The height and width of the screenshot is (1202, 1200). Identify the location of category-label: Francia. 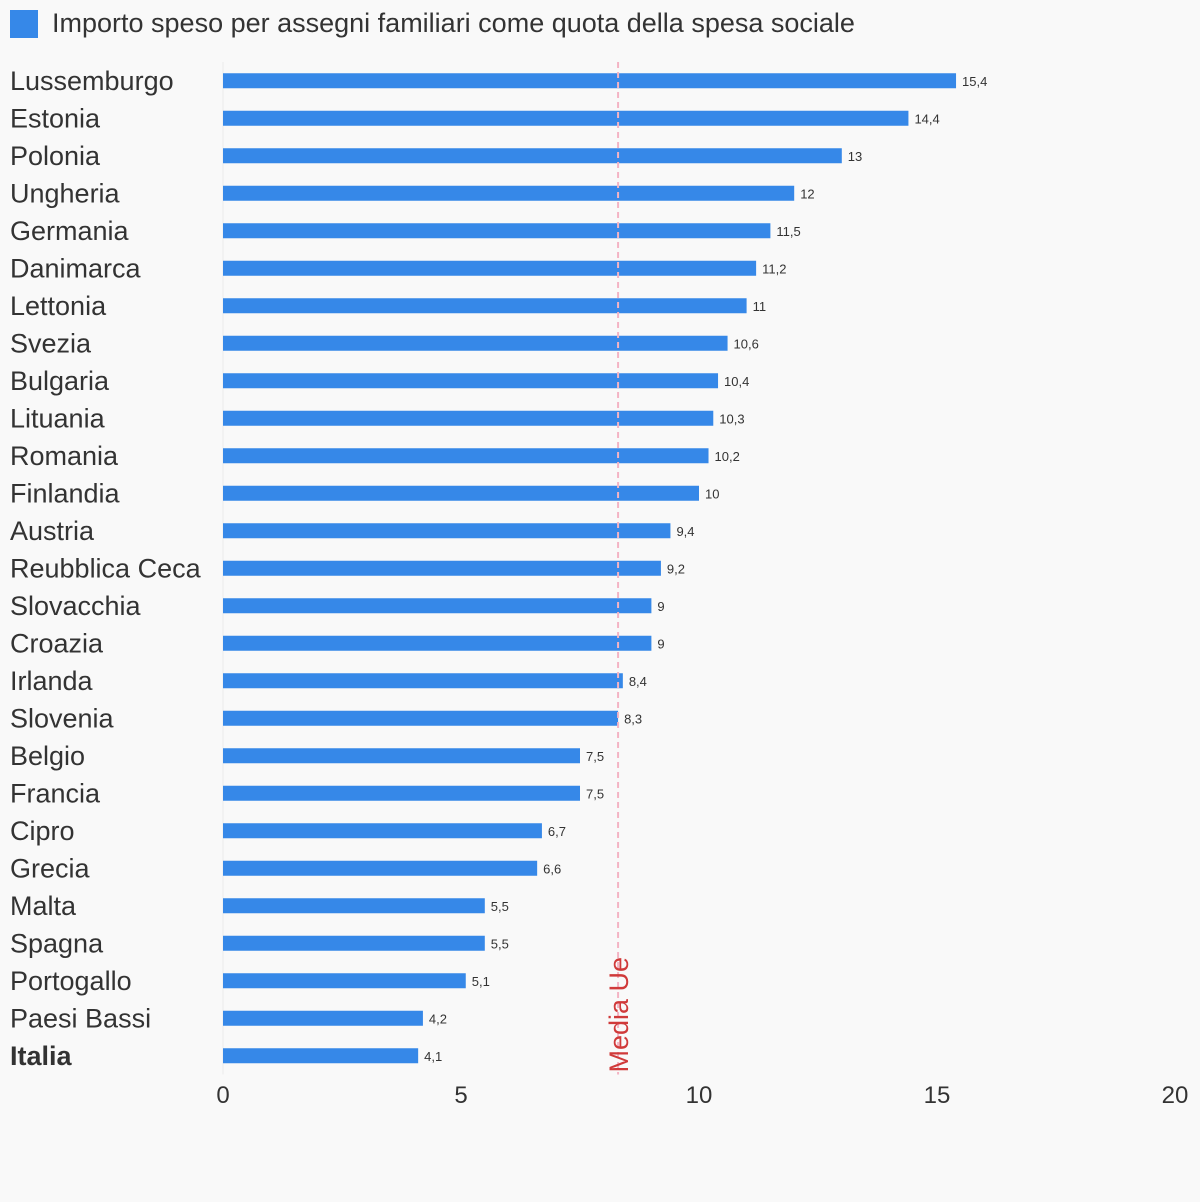
(55, 793).